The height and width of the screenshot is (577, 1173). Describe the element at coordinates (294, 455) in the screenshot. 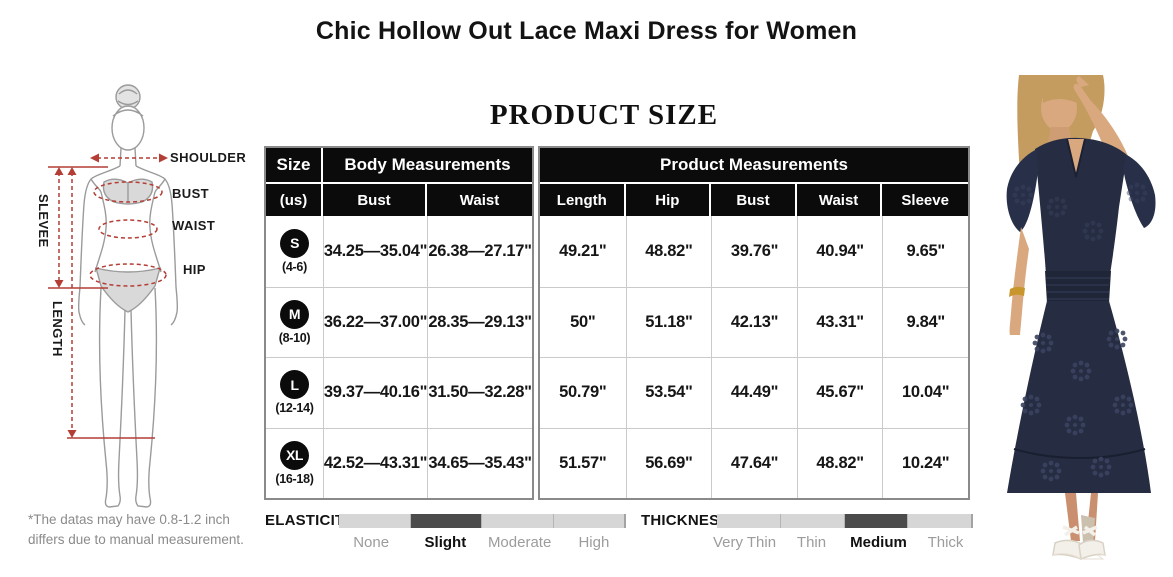

I see `size-badge-xl: XL` at that location.